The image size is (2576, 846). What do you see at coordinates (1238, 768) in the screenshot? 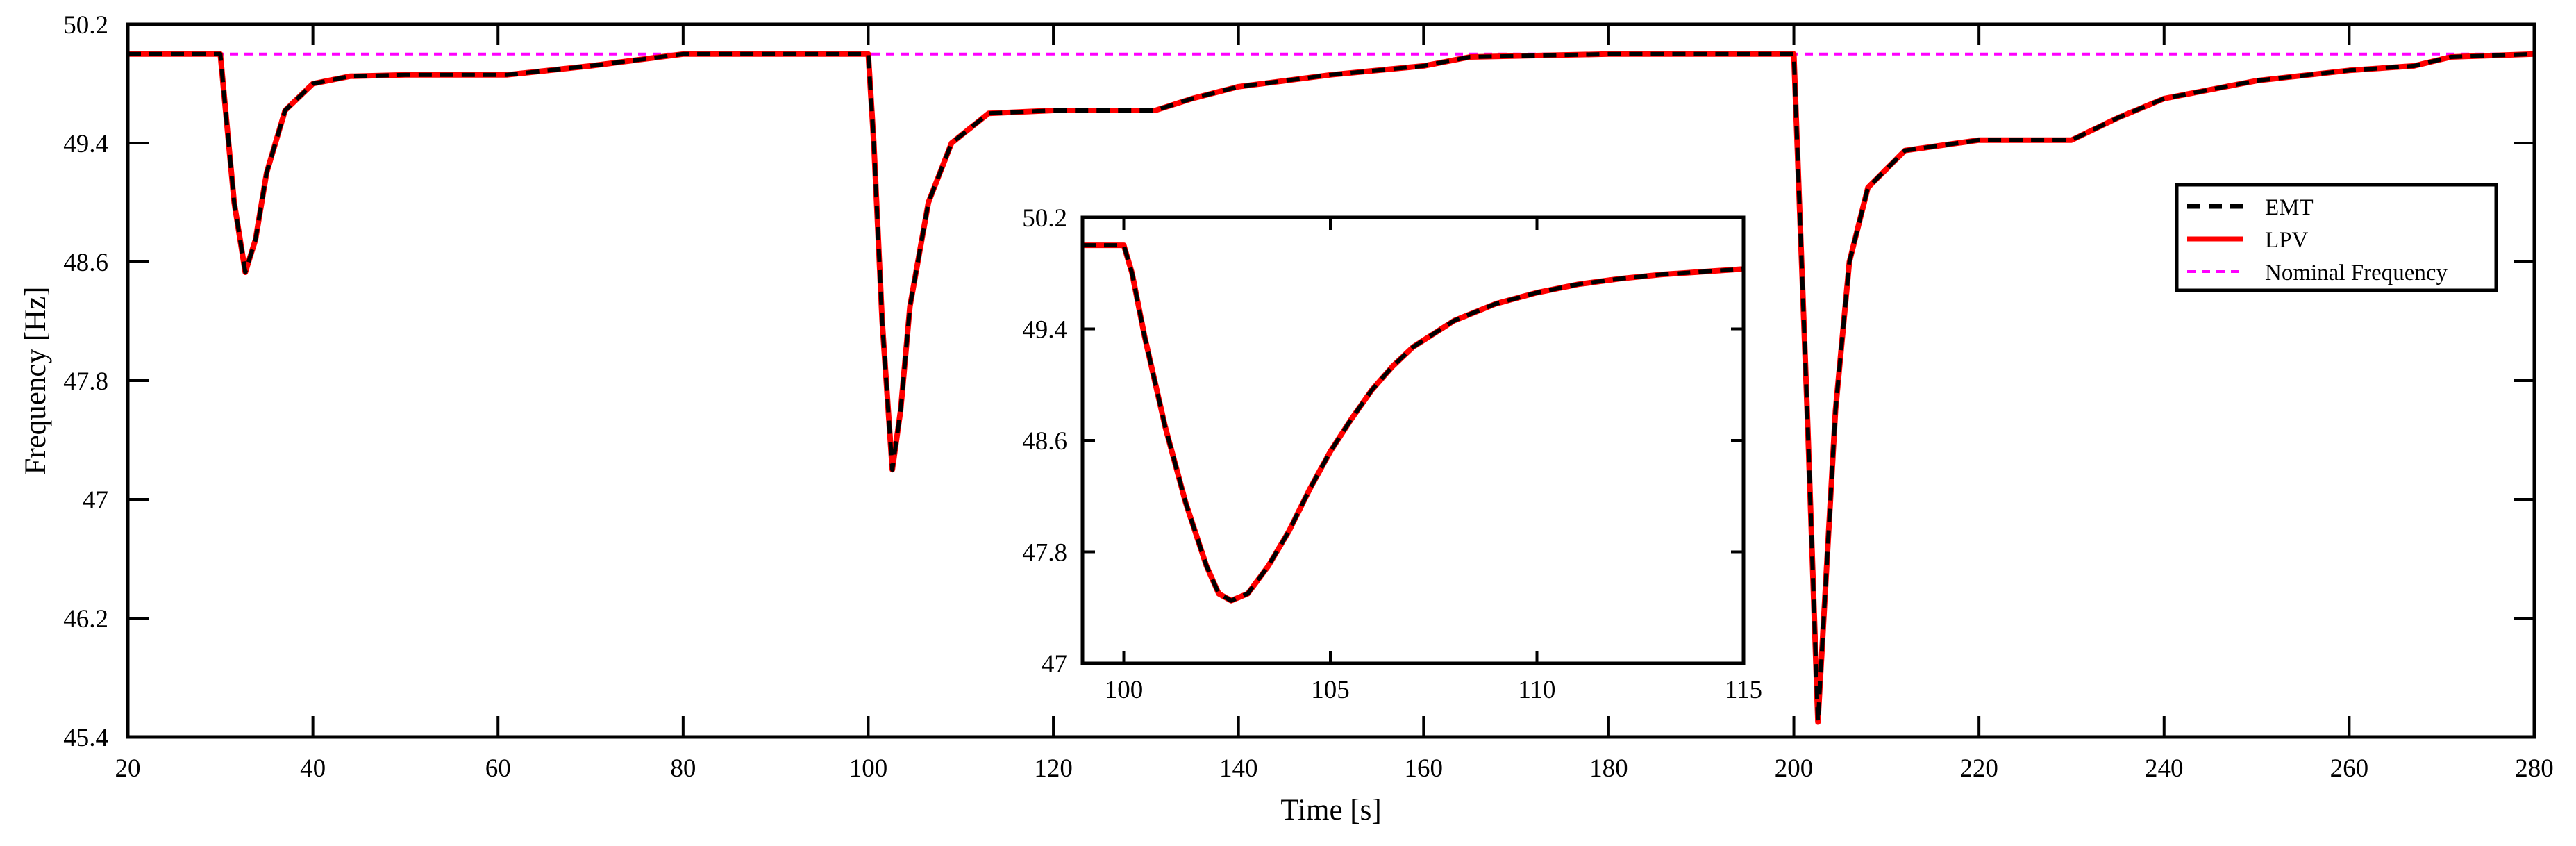
I see `main-x-tick-label: 140` at bounding box center [1238, 768].